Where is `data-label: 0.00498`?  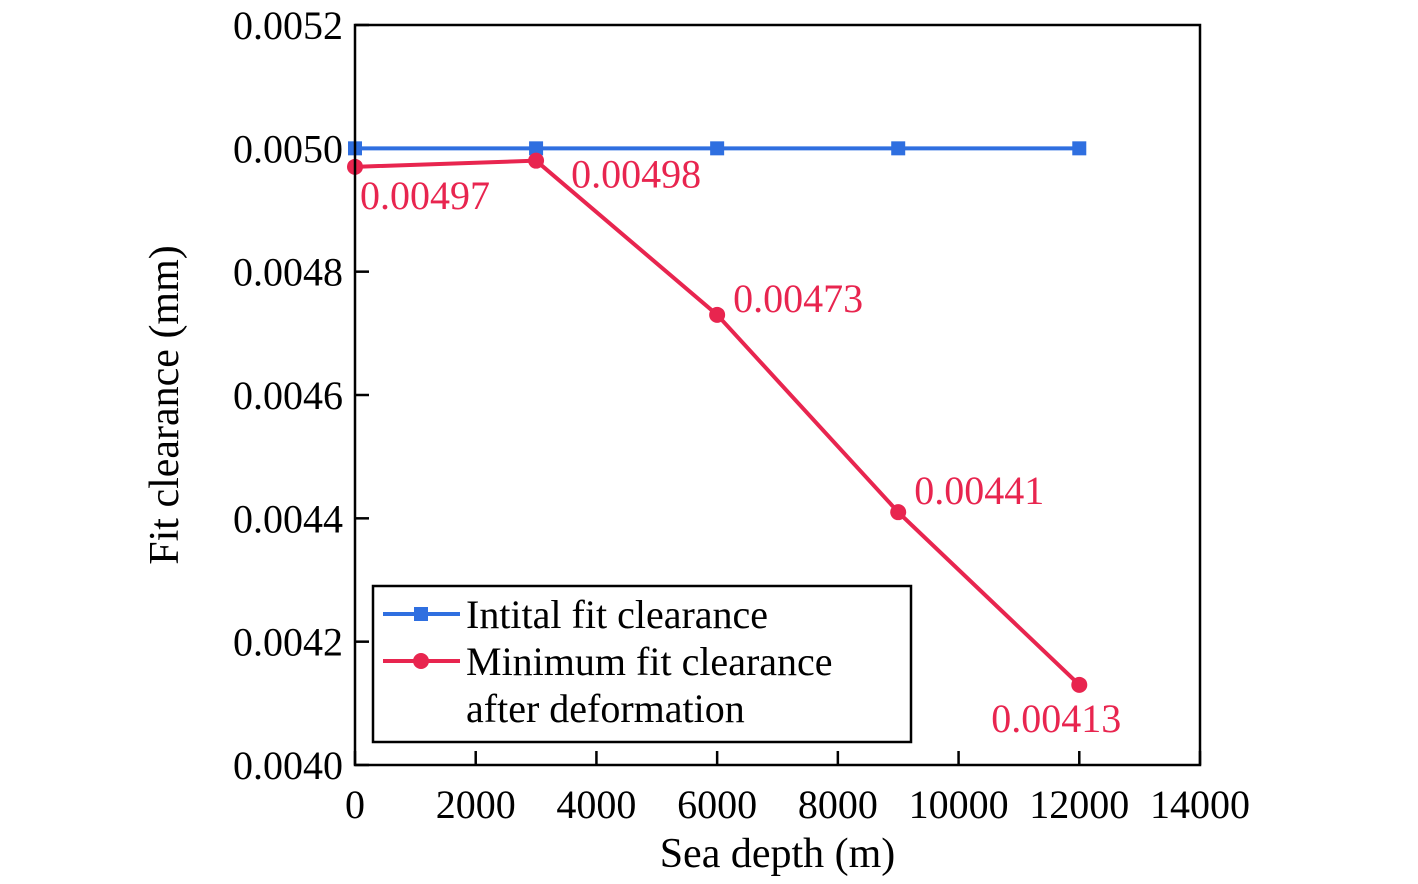 data-label: 0.00498 is located at coordinates (636, 174).